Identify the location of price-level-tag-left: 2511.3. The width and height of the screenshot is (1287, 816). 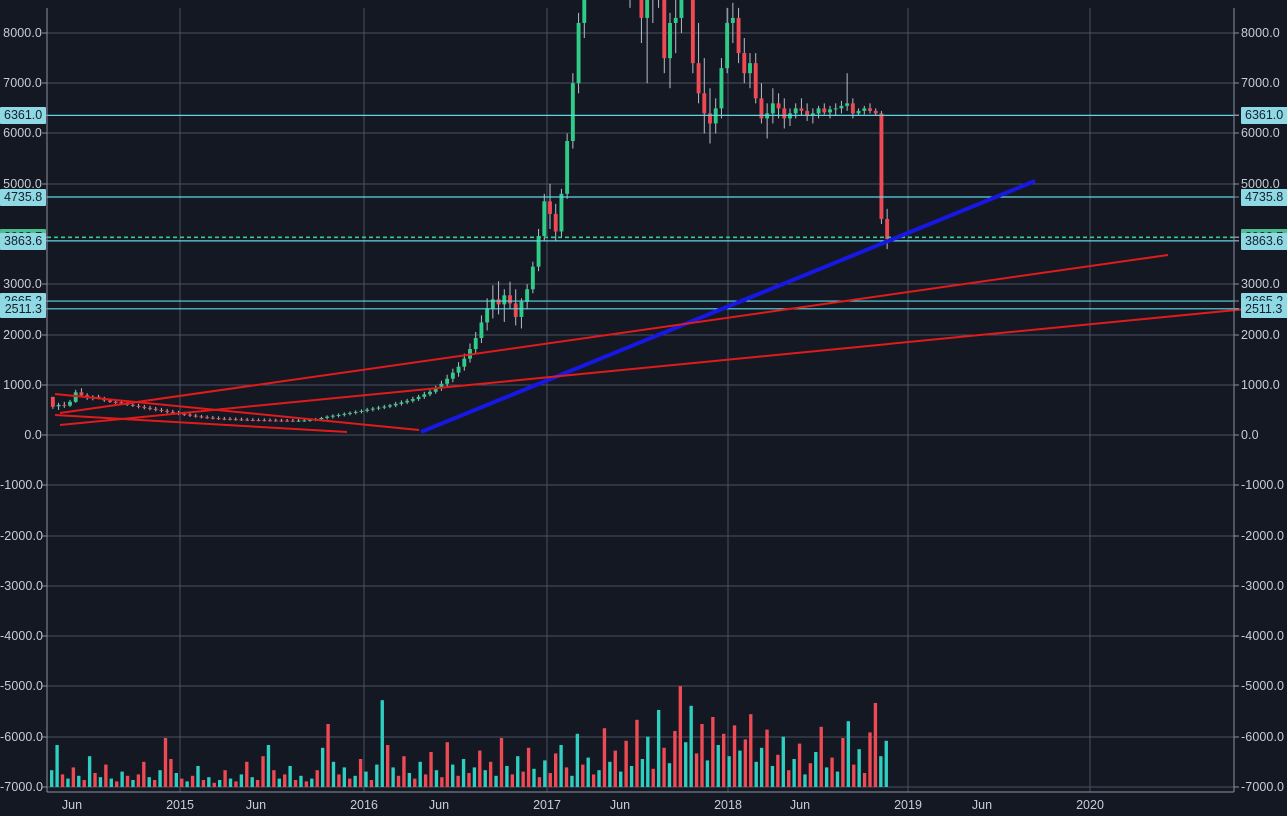
(23, 309).